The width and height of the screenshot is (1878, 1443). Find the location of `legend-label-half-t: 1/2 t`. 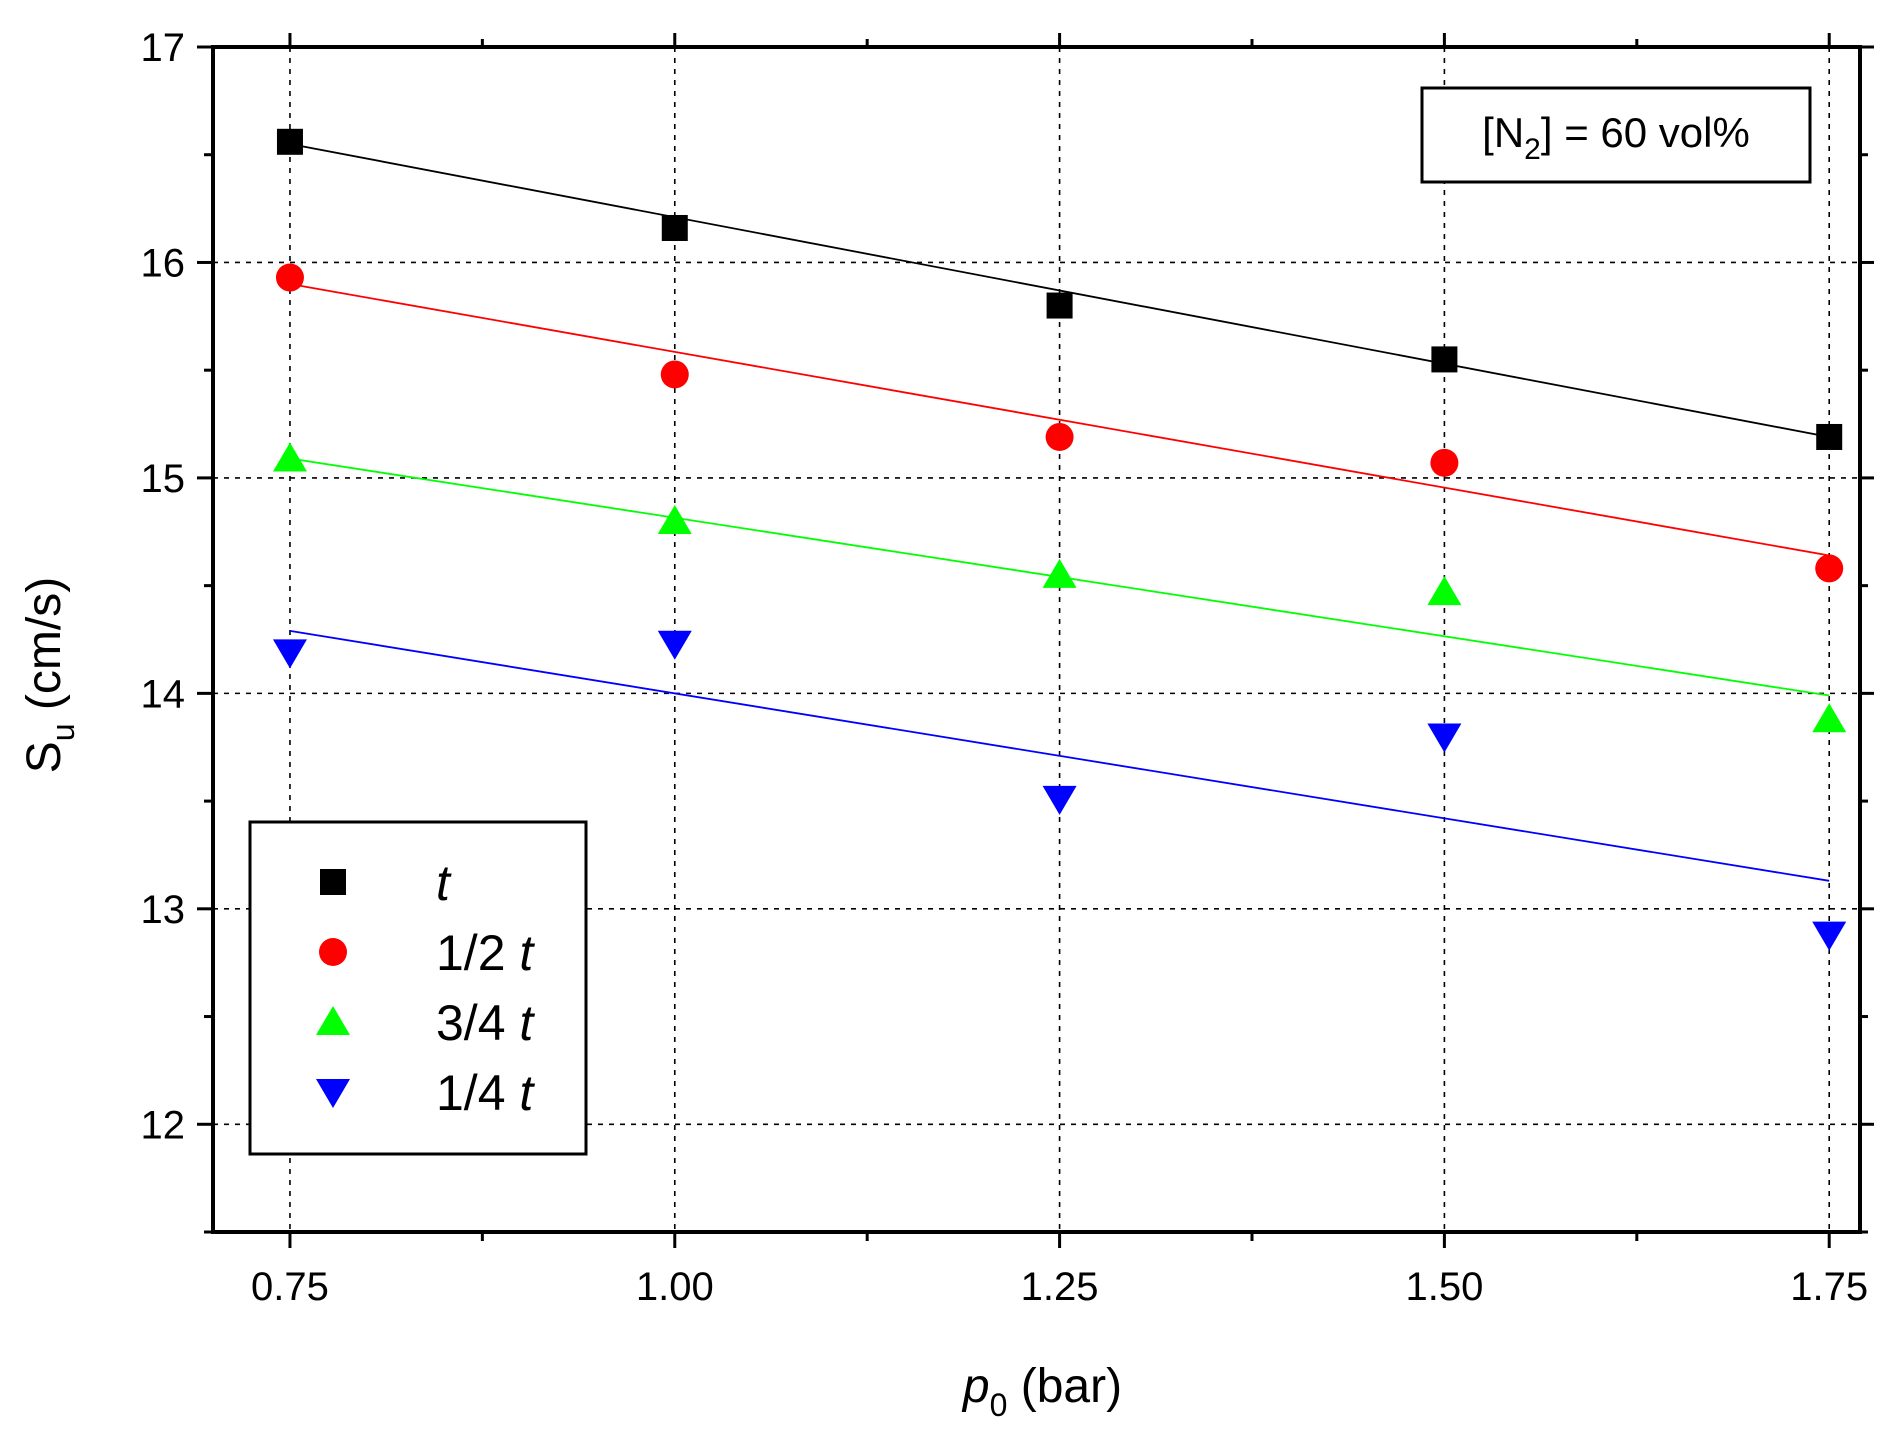

legend-label-half-t: 1/2 t is located at coordinates (485, 953).